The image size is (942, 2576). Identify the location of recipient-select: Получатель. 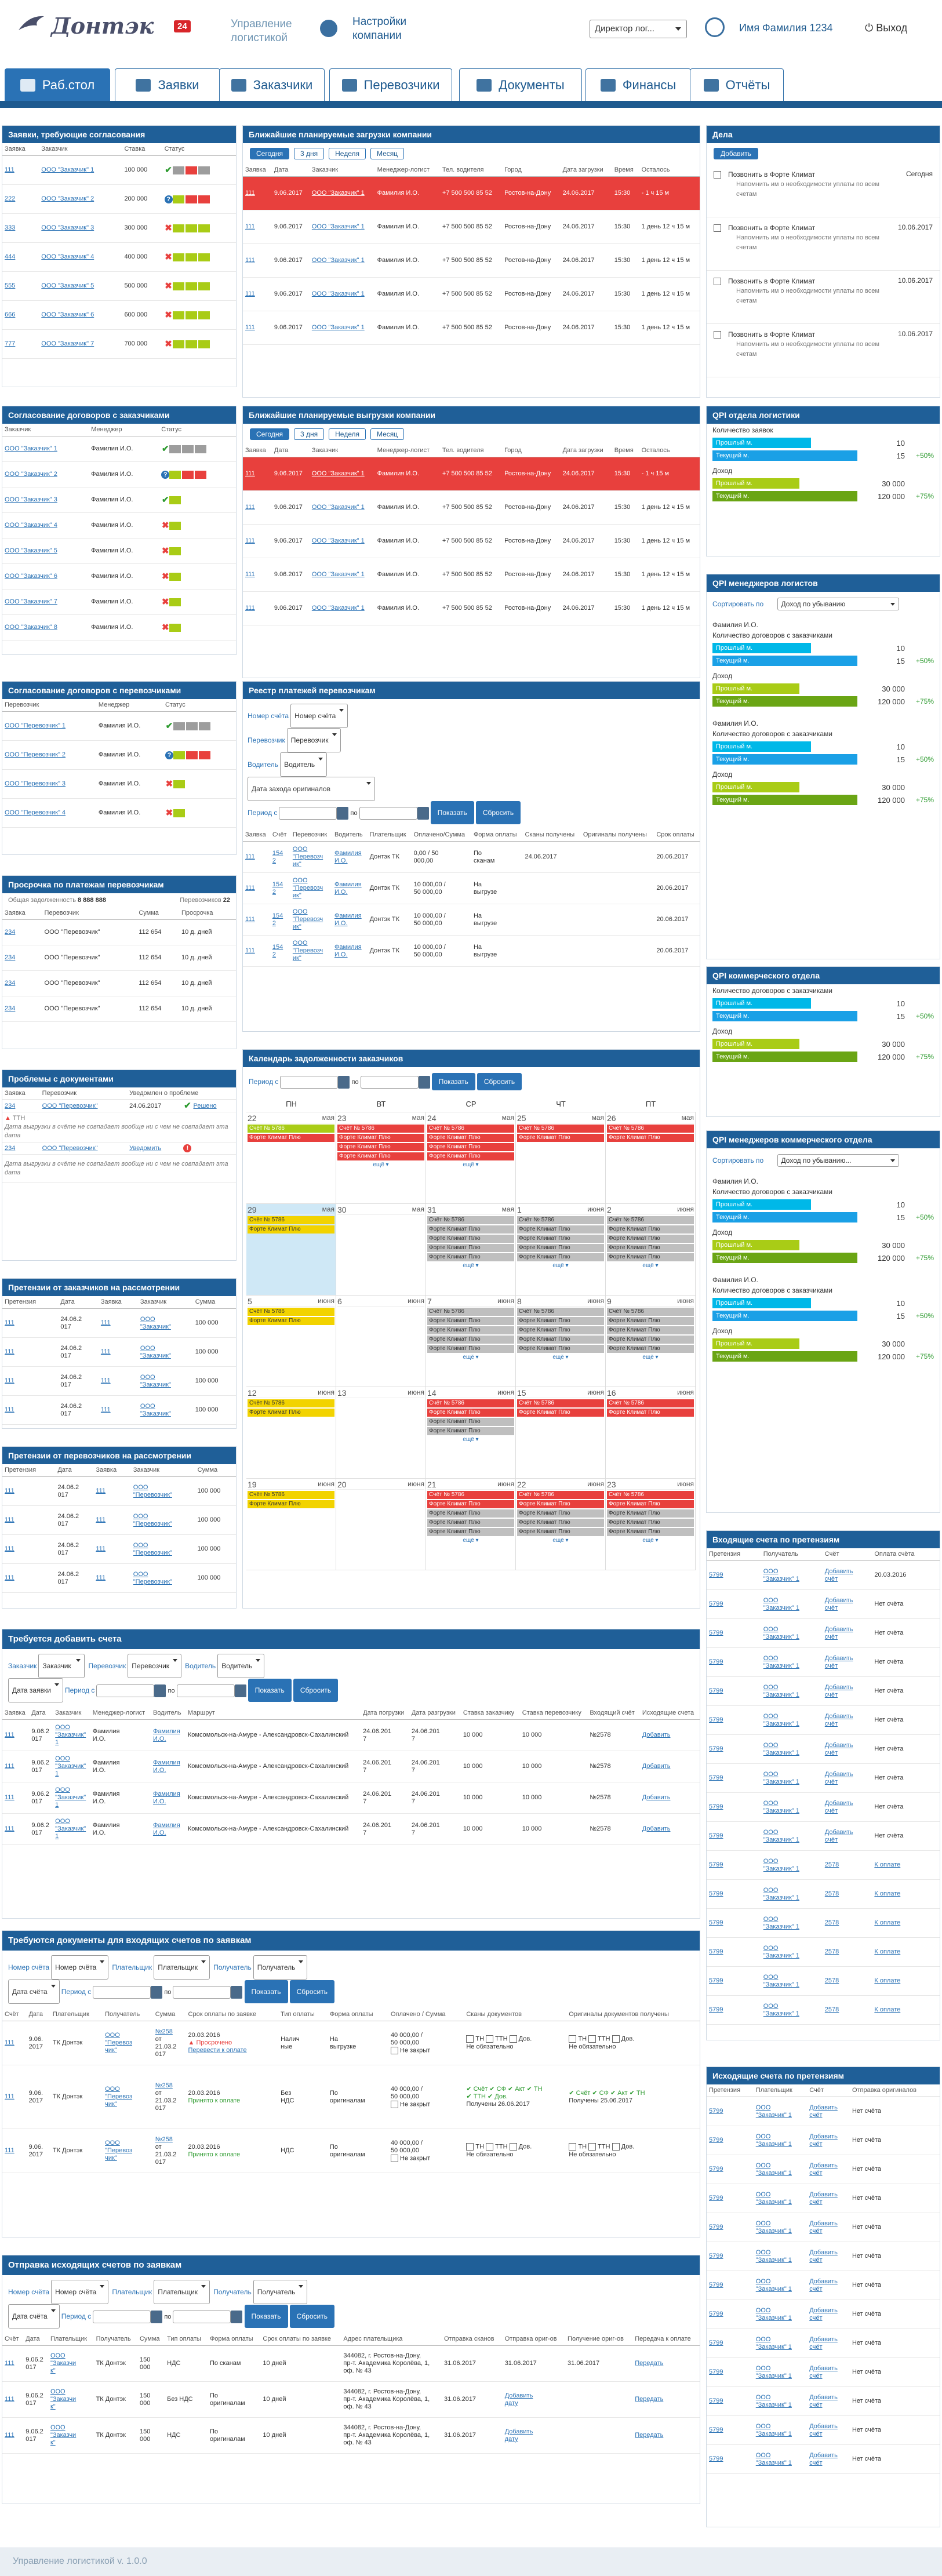
(280, 1967).